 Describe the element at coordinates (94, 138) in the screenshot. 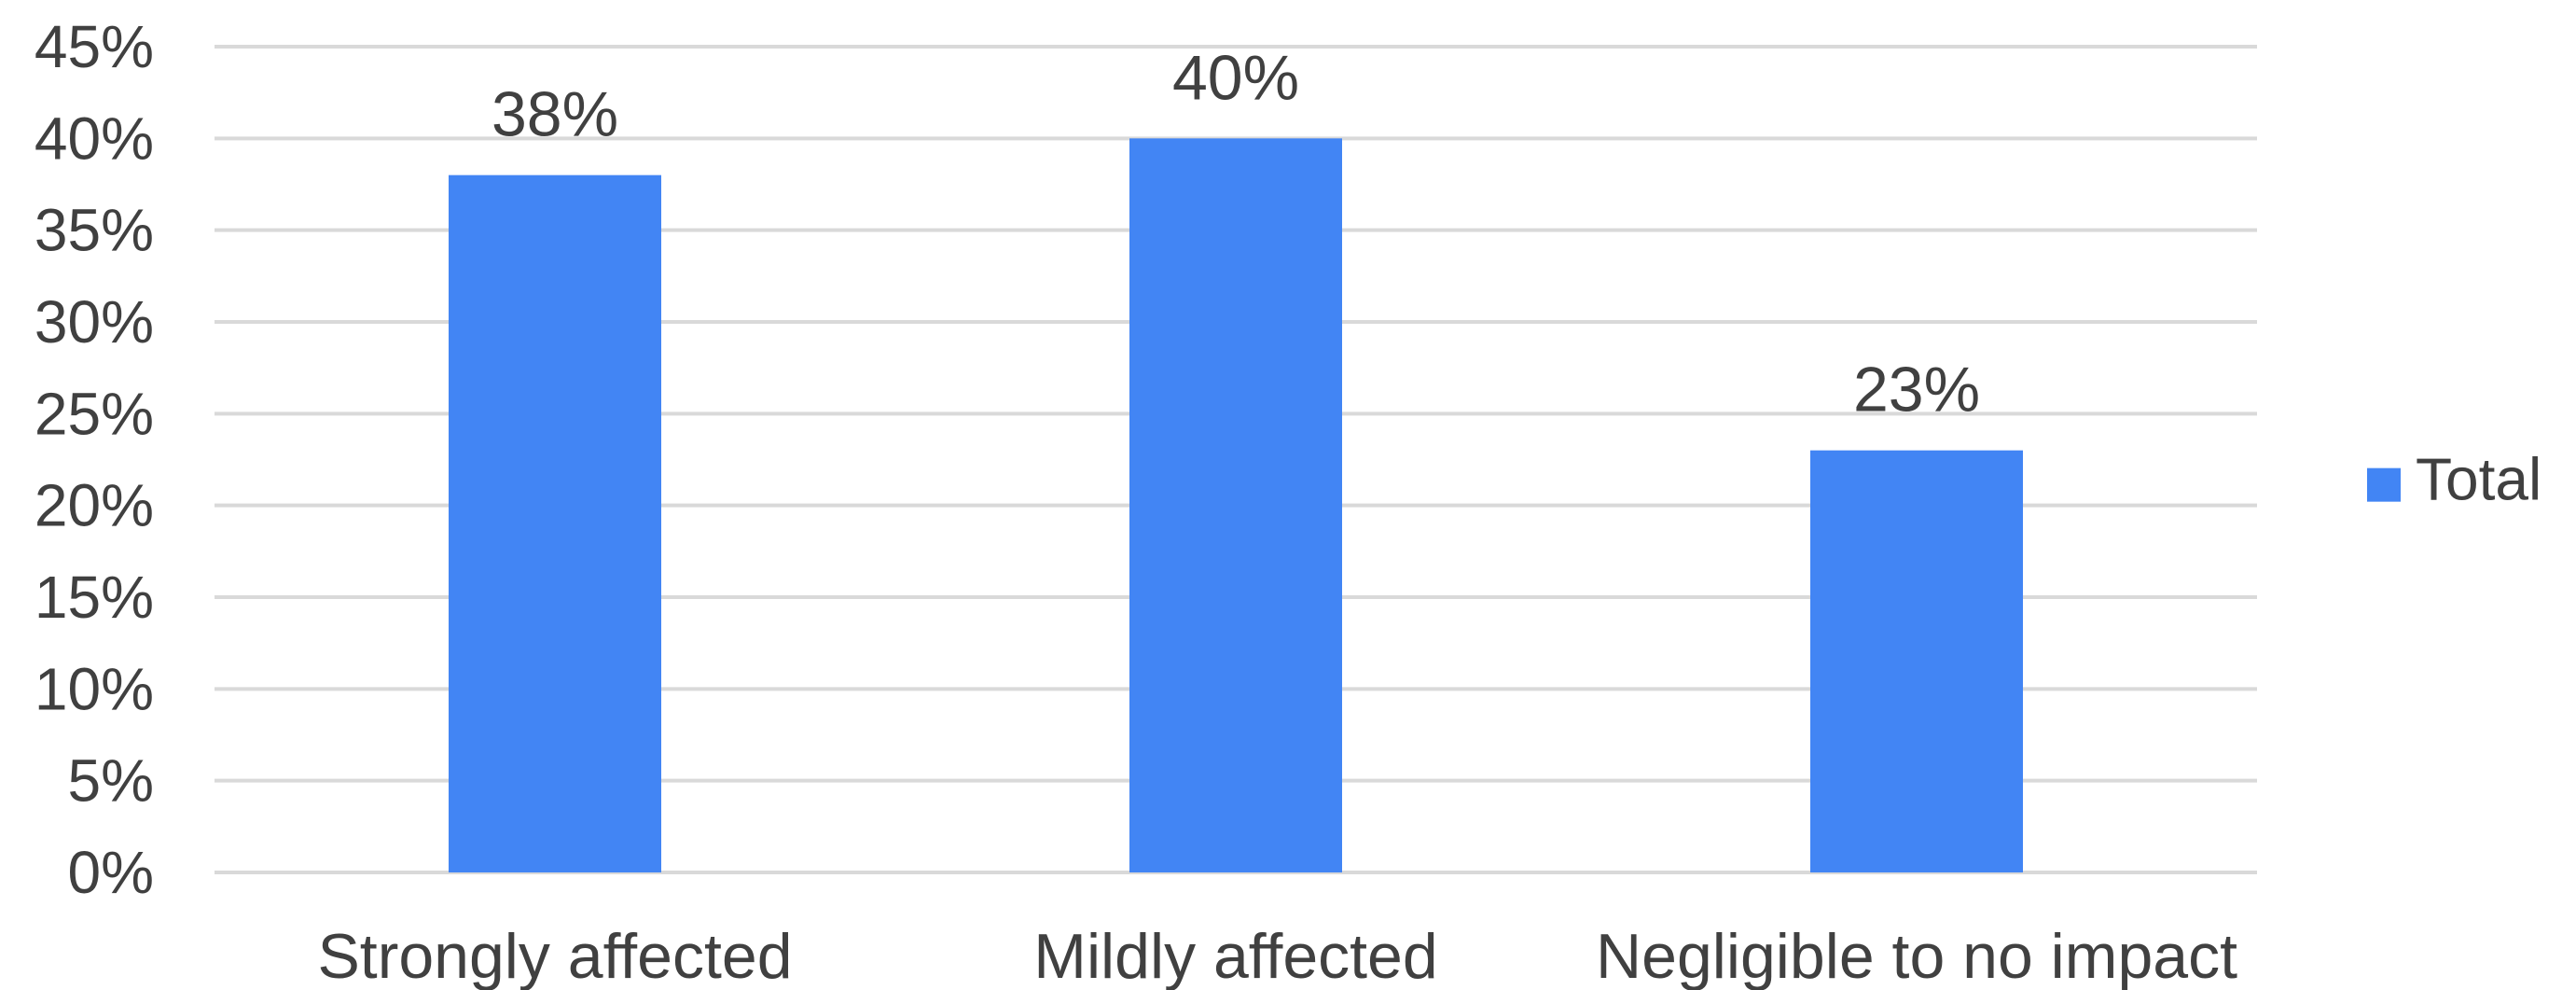

I see `y-tick-label: 40%` at that location.